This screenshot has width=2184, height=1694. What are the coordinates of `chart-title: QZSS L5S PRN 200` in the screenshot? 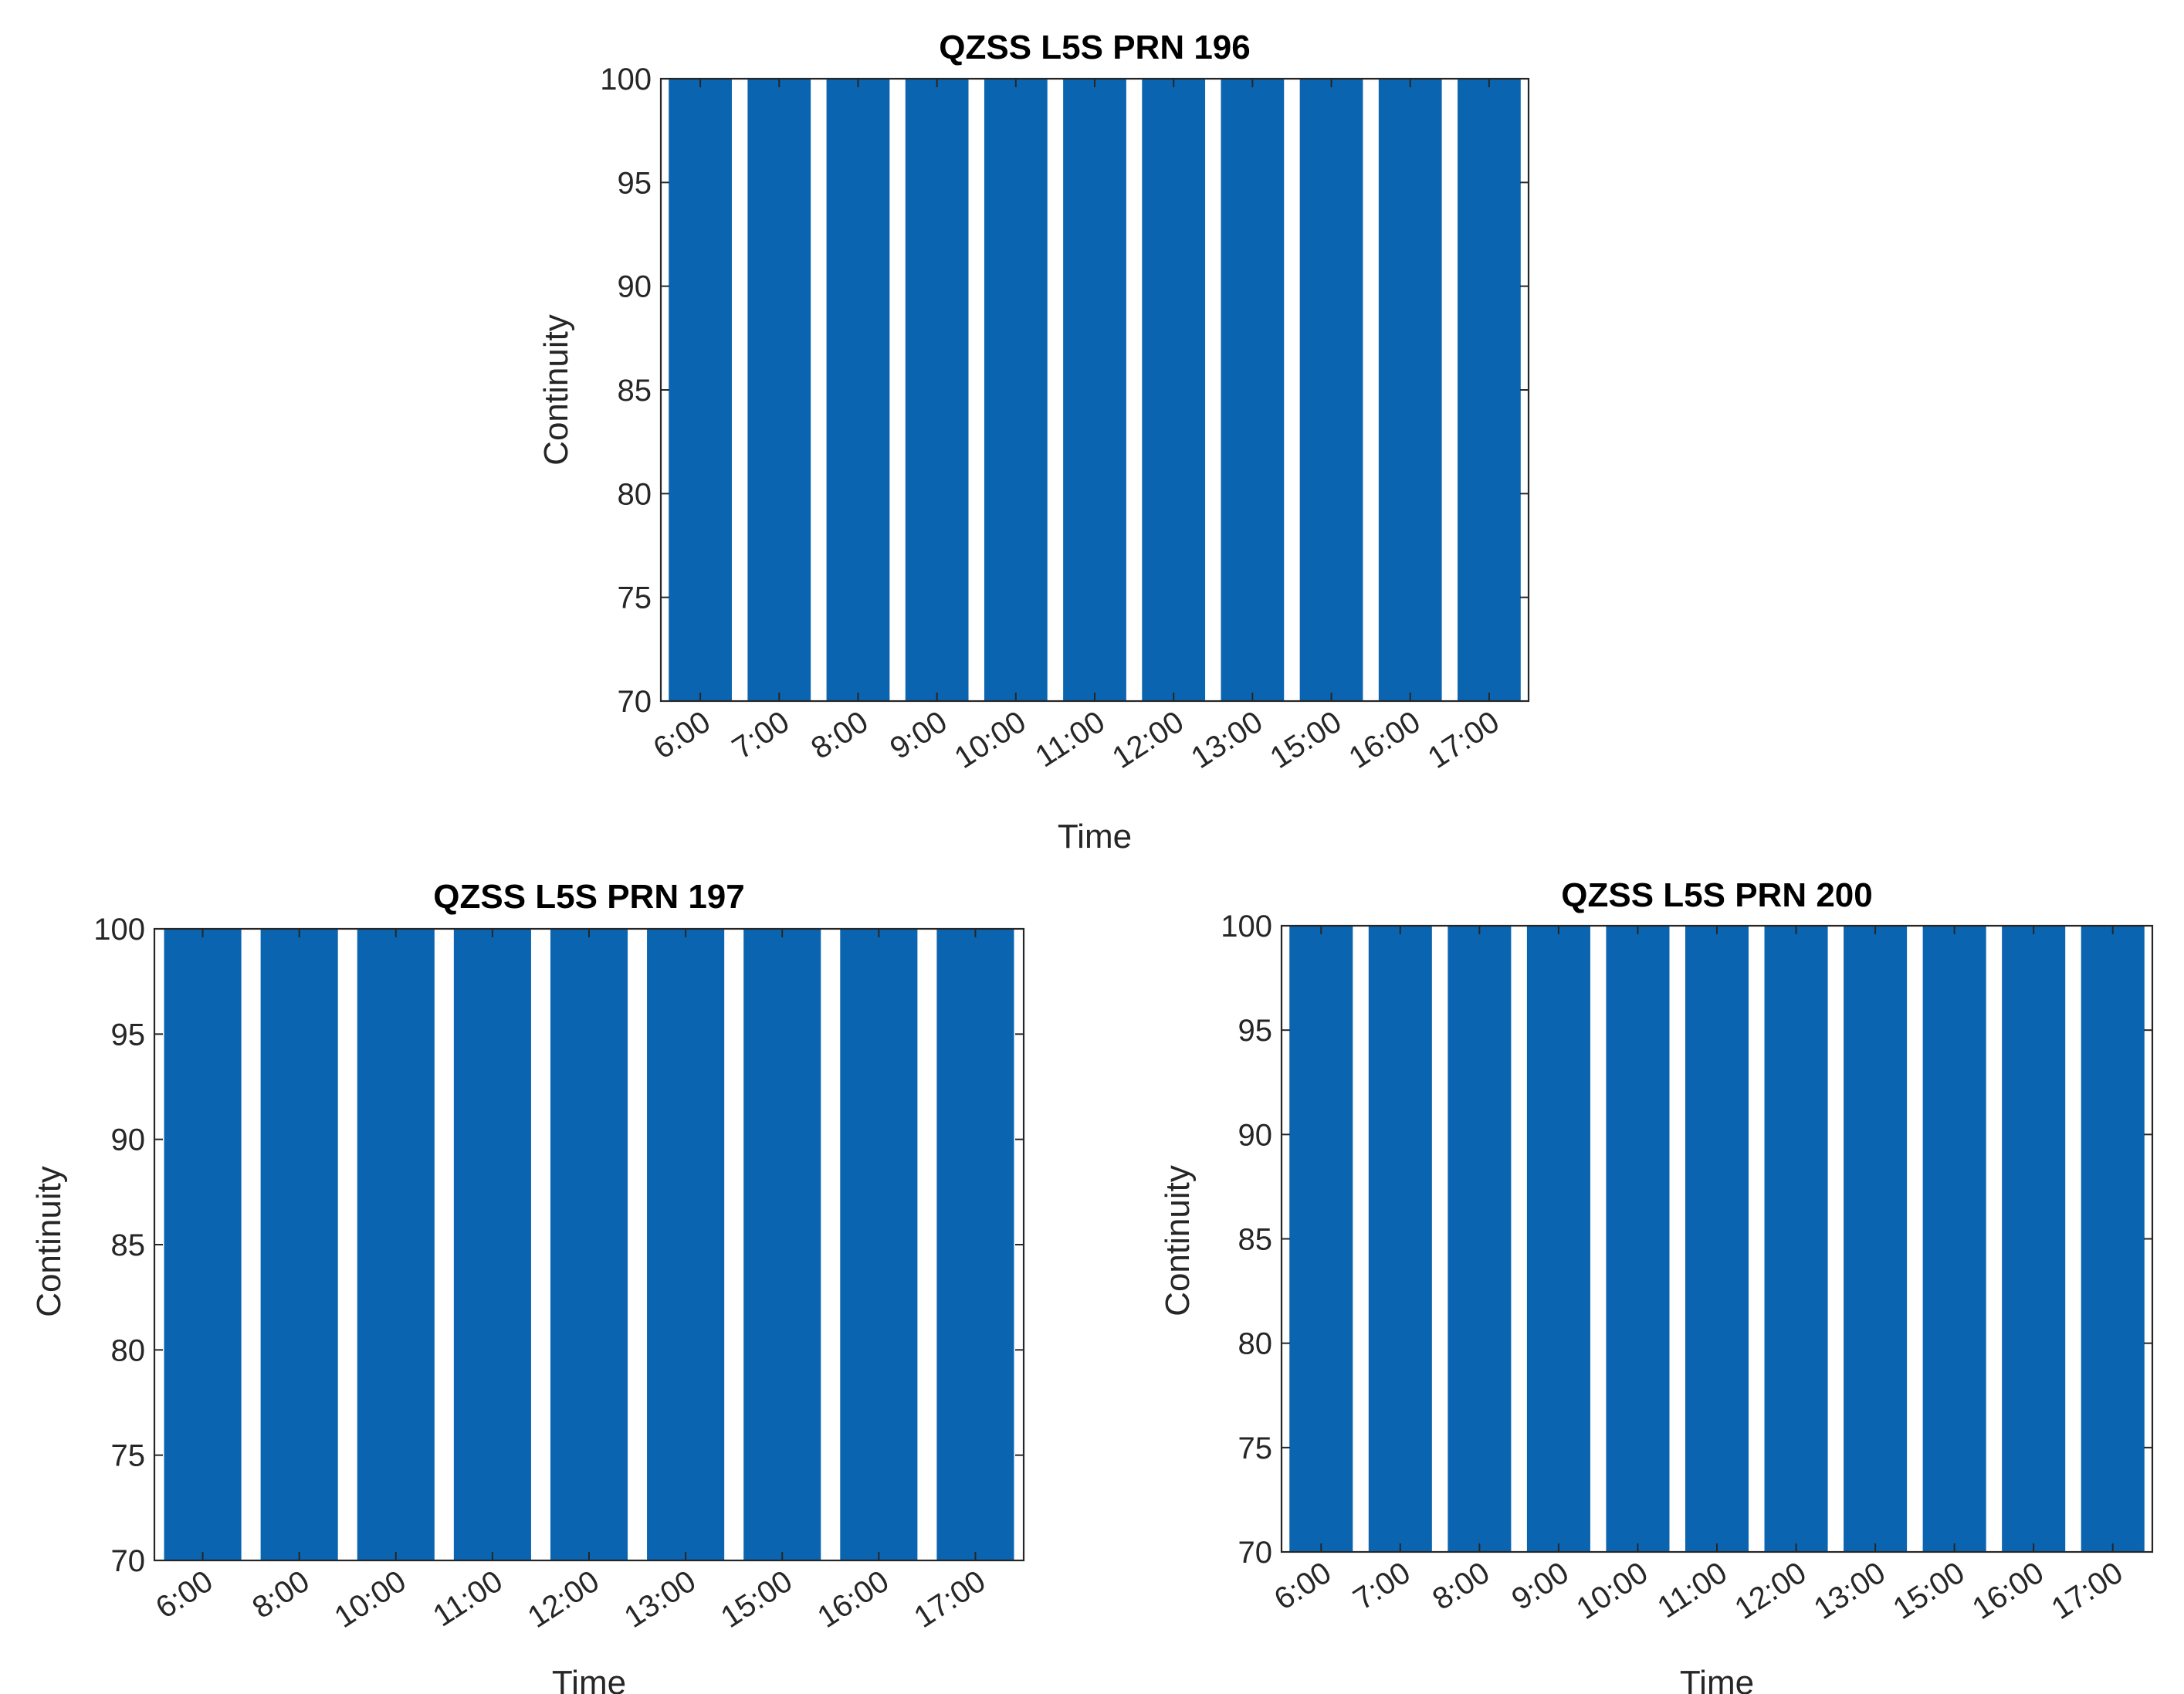 It's located at (1716, 895).